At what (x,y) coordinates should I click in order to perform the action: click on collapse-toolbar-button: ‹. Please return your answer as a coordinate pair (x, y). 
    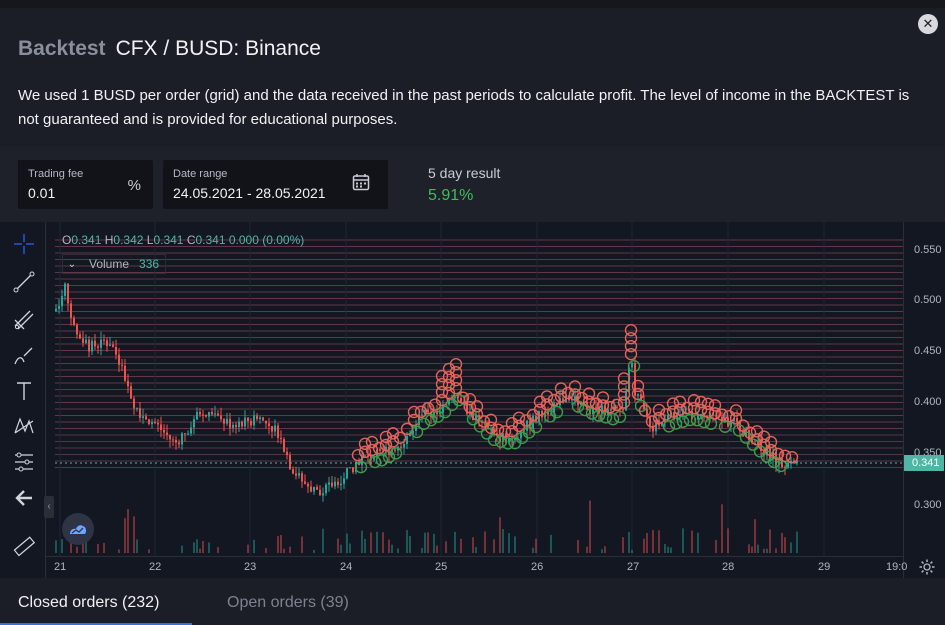
    Looking at the image, I should click on (49, 507).